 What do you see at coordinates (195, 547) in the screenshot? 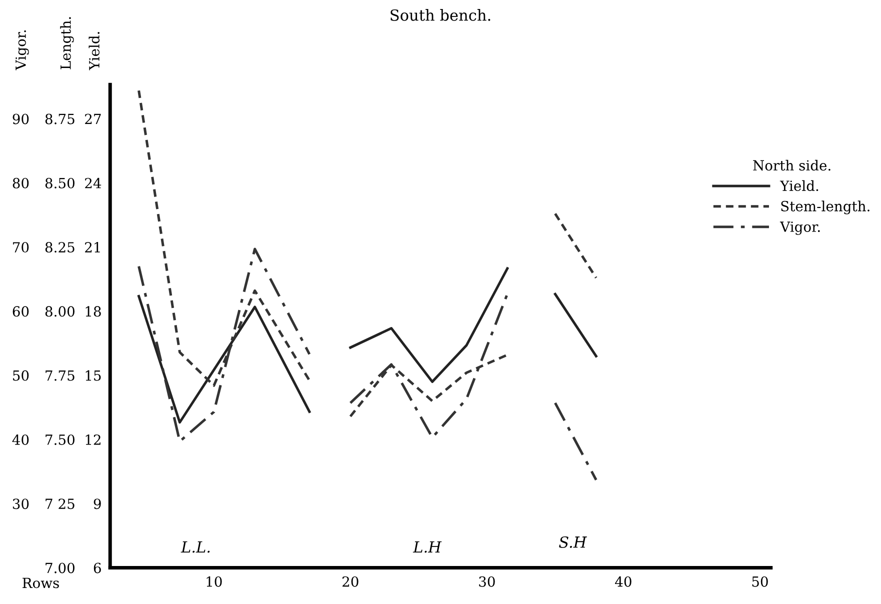
I see `annotation: L.L.` at bounding box center [195, 547].